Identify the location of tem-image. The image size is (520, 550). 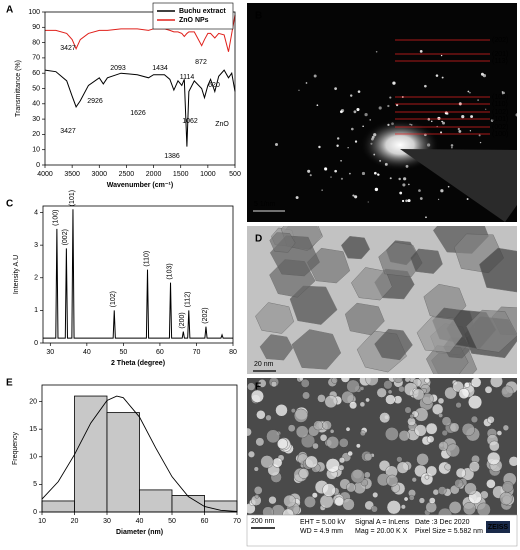
(382, 300).